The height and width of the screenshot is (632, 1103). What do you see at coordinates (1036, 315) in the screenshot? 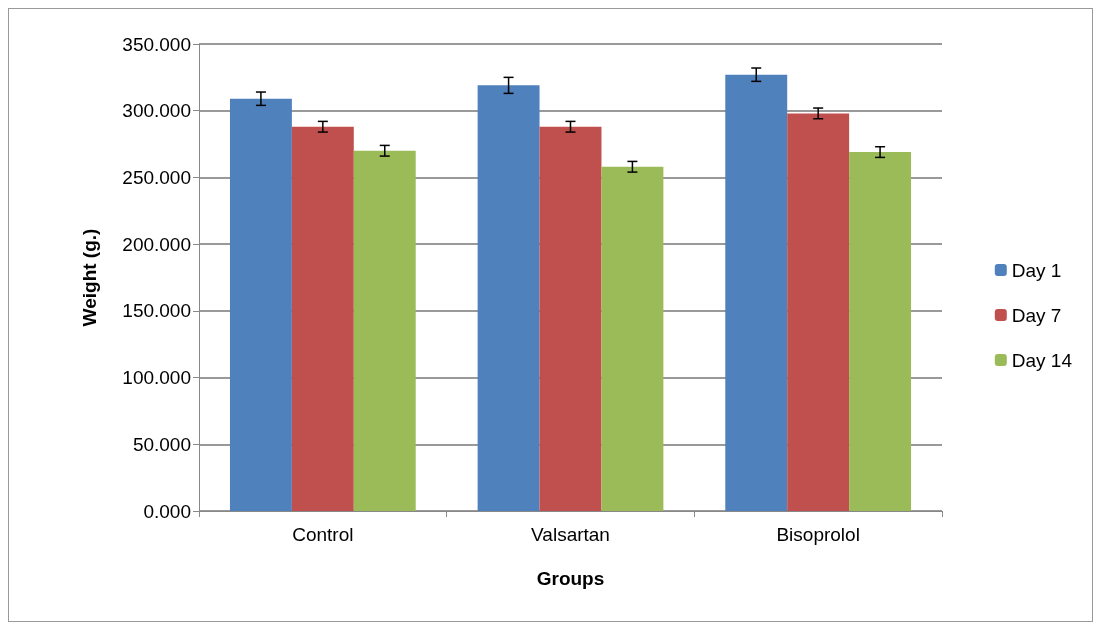
I see `legend-label: Day 7` at bounding box center [1036, 315].